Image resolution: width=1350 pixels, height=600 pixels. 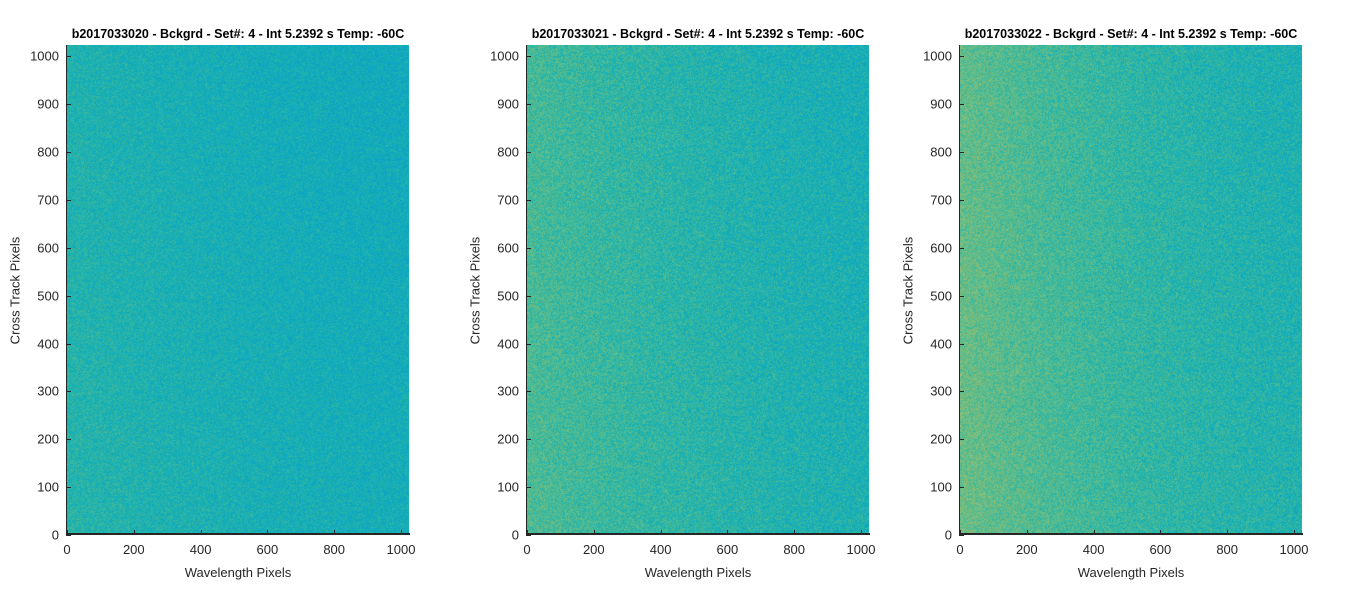 I want to click on y-tick-label: 800, so click(x=941, y=152).